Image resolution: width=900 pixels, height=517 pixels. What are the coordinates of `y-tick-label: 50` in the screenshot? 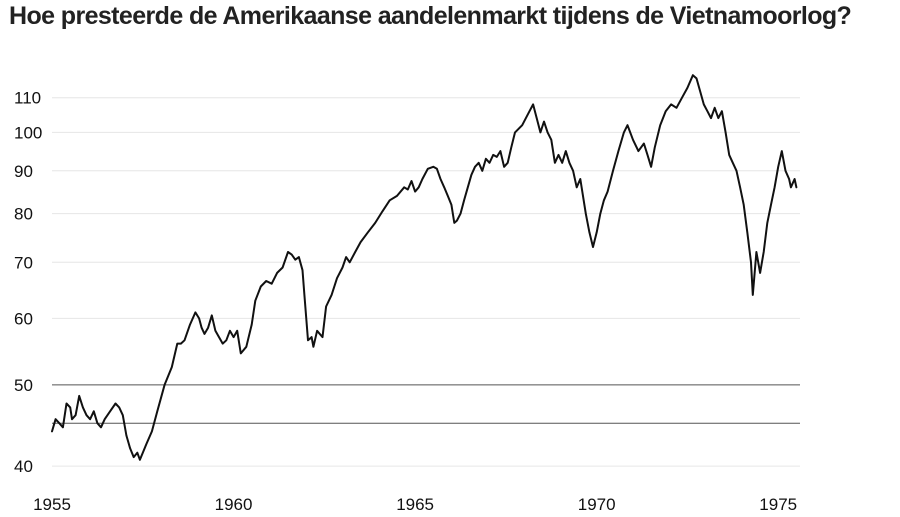 It's located at (23, 385).